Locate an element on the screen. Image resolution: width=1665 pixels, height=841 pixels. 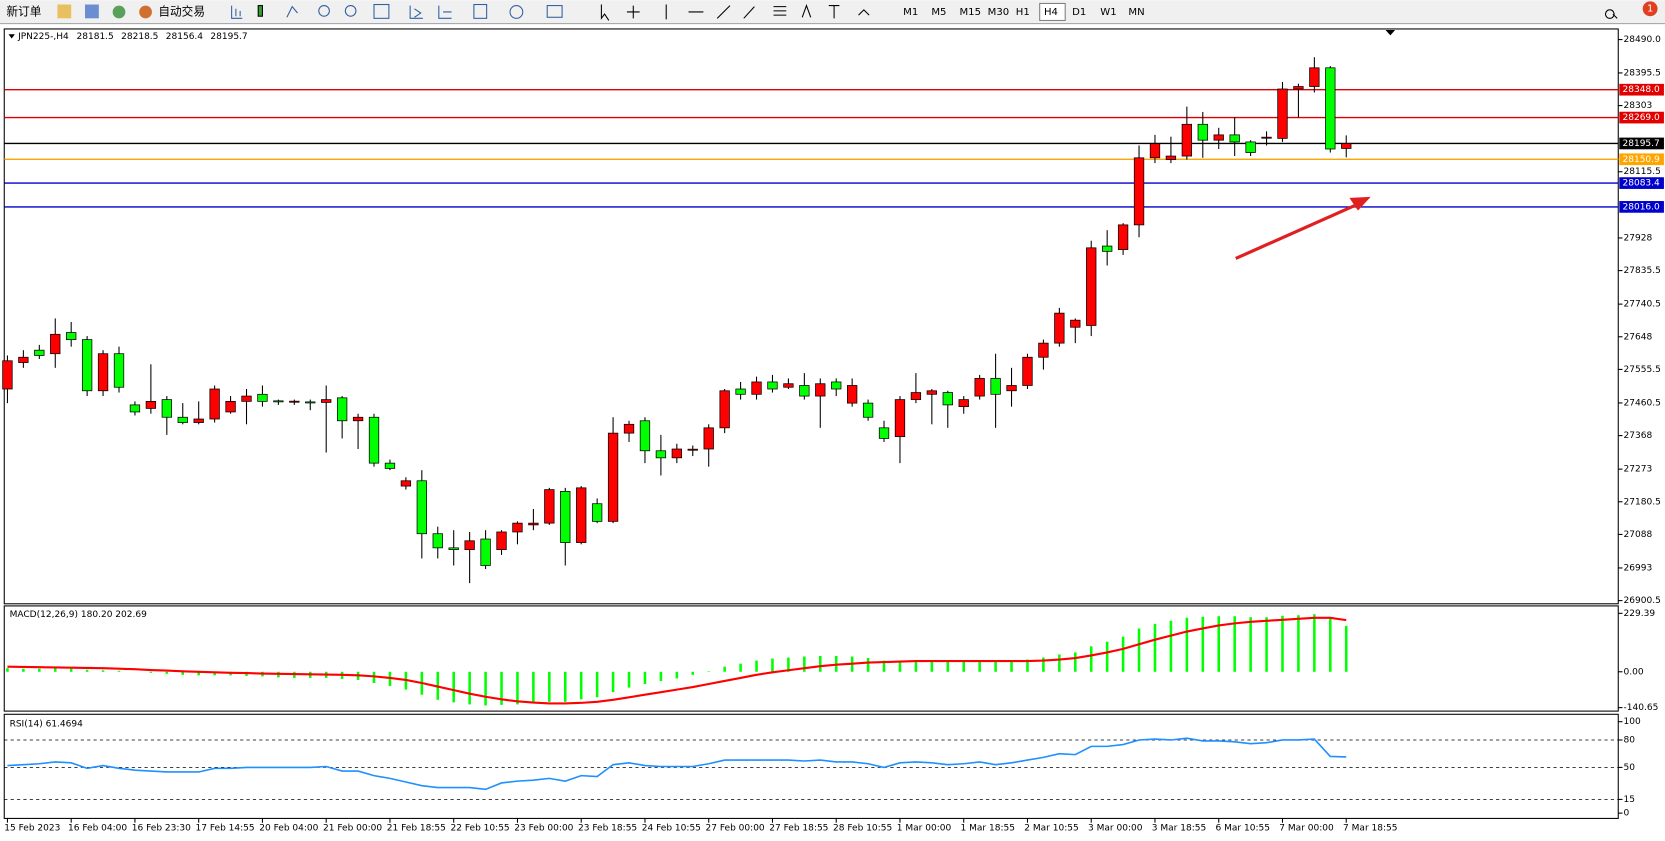
notification-badge-bg is located at coordinates (1650, 9).